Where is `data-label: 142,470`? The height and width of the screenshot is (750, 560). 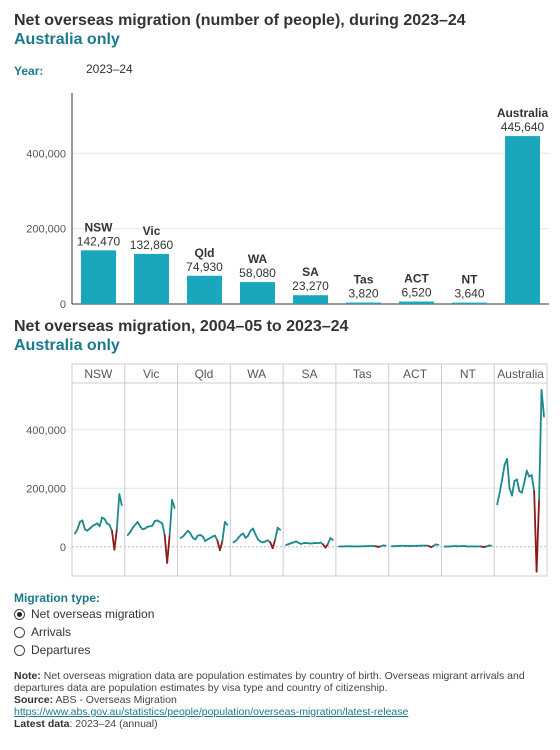 data-label: 142,470 is located at coordinates (99, 241).